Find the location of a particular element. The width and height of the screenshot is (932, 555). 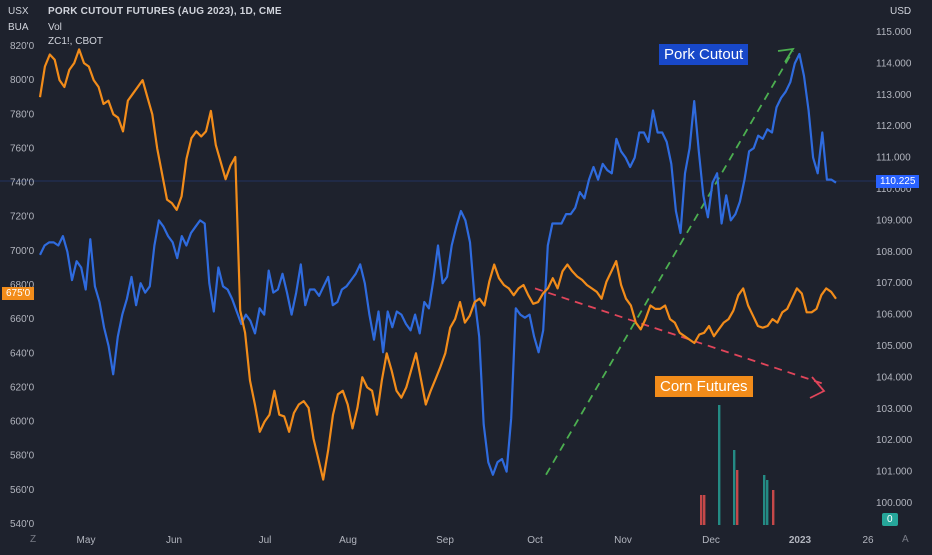

right-axis-tick-label: 102.000 is located at coordinates (894, 440).